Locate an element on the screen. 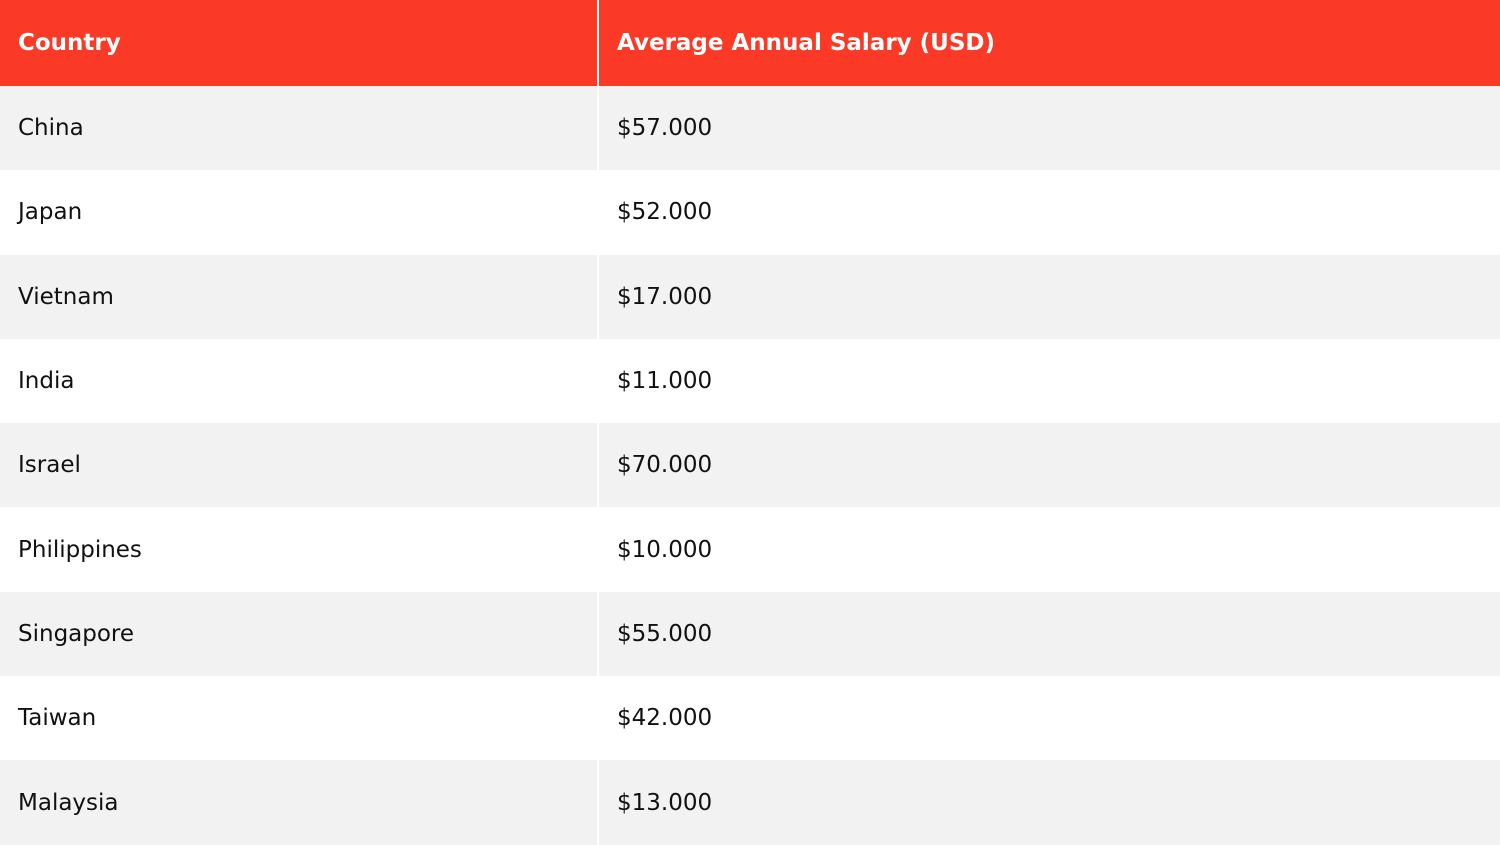 This screenshot has height=845, width=1500. country-cell: Israel is located at coordinates (299, 465).